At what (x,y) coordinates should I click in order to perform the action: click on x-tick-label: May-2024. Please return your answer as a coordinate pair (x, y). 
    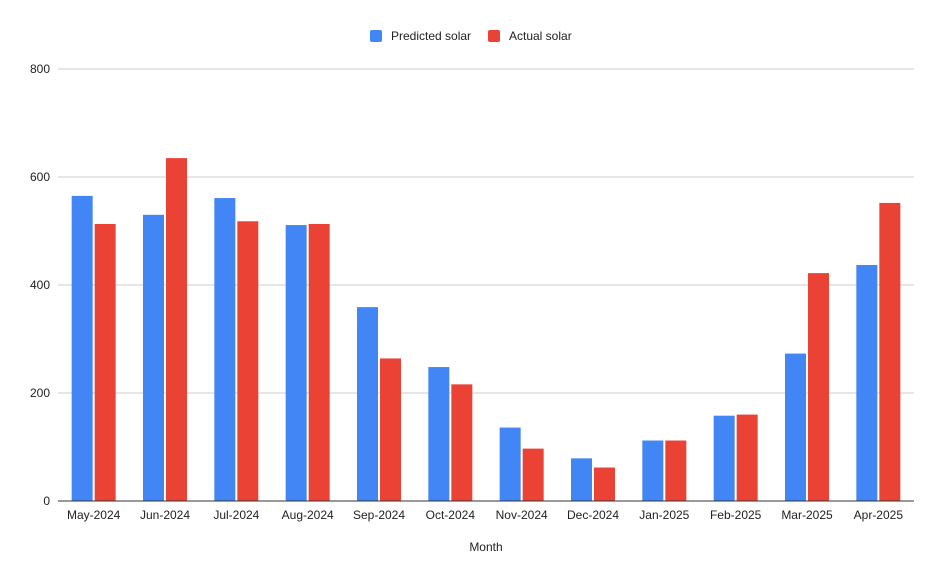
    Looking at the image, I should click on (94, 515).